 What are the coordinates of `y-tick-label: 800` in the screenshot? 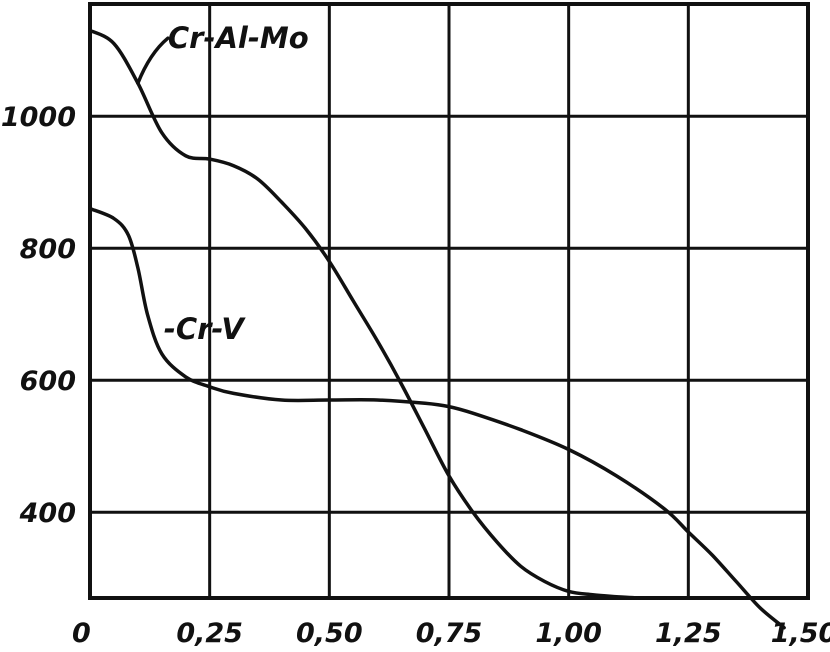 It's located at (48, 249).